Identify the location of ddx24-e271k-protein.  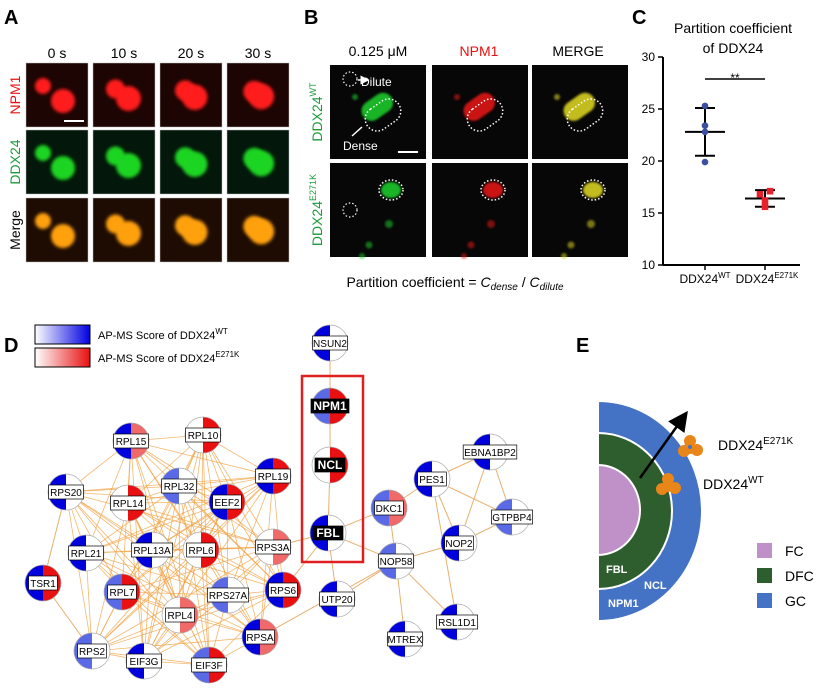
(690, 446).